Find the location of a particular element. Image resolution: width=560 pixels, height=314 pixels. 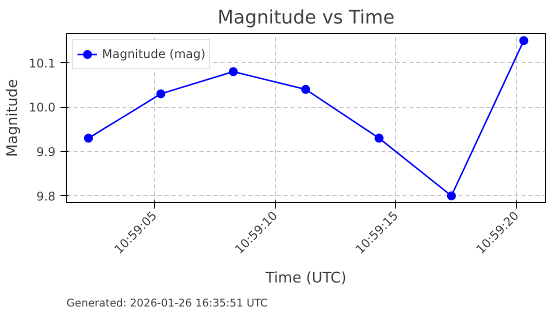

chart-title: Magnitude vs Time is located at coordinates (306, 18).